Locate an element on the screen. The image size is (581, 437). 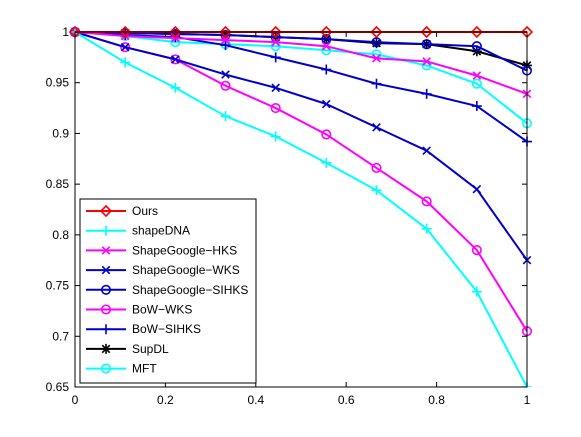
legend-label: ShapeGoogle−HKS is located at coordinates (184, 250).